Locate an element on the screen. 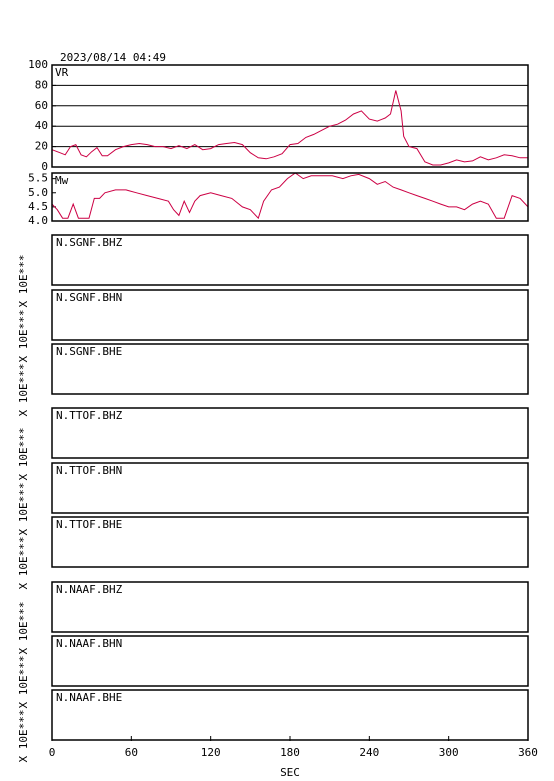 Image resolution: width=554 pixels, height=781 pixels. y-tick-label: 5.5 is located at coordinates (38, 178).